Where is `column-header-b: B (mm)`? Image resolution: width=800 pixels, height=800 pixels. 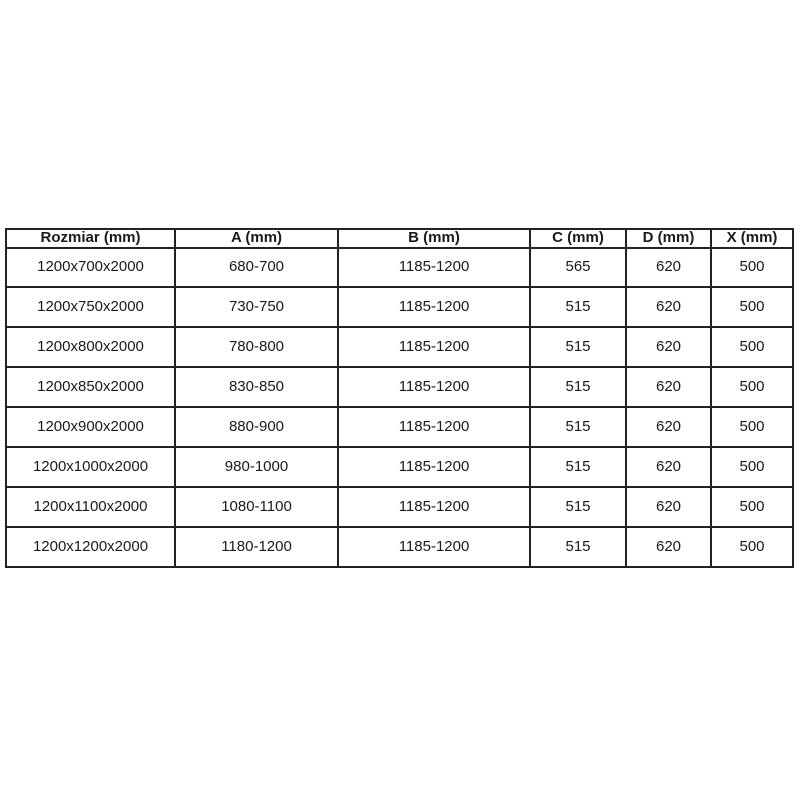 column-header-b: B (mm) is located at coordinates (434, 238).